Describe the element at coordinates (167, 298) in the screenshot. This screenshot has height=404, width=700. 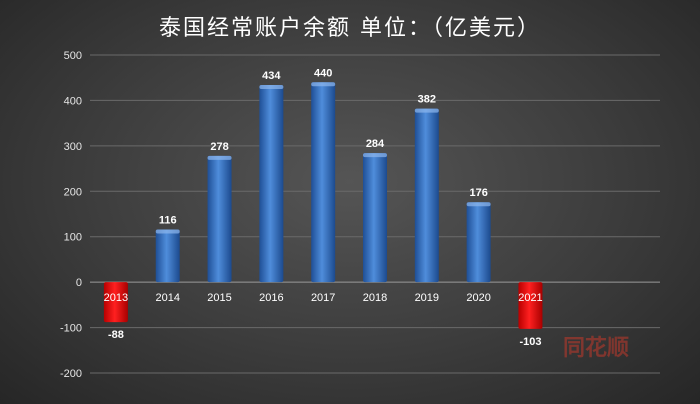
I see `x-tick-label: 2014` at that location.